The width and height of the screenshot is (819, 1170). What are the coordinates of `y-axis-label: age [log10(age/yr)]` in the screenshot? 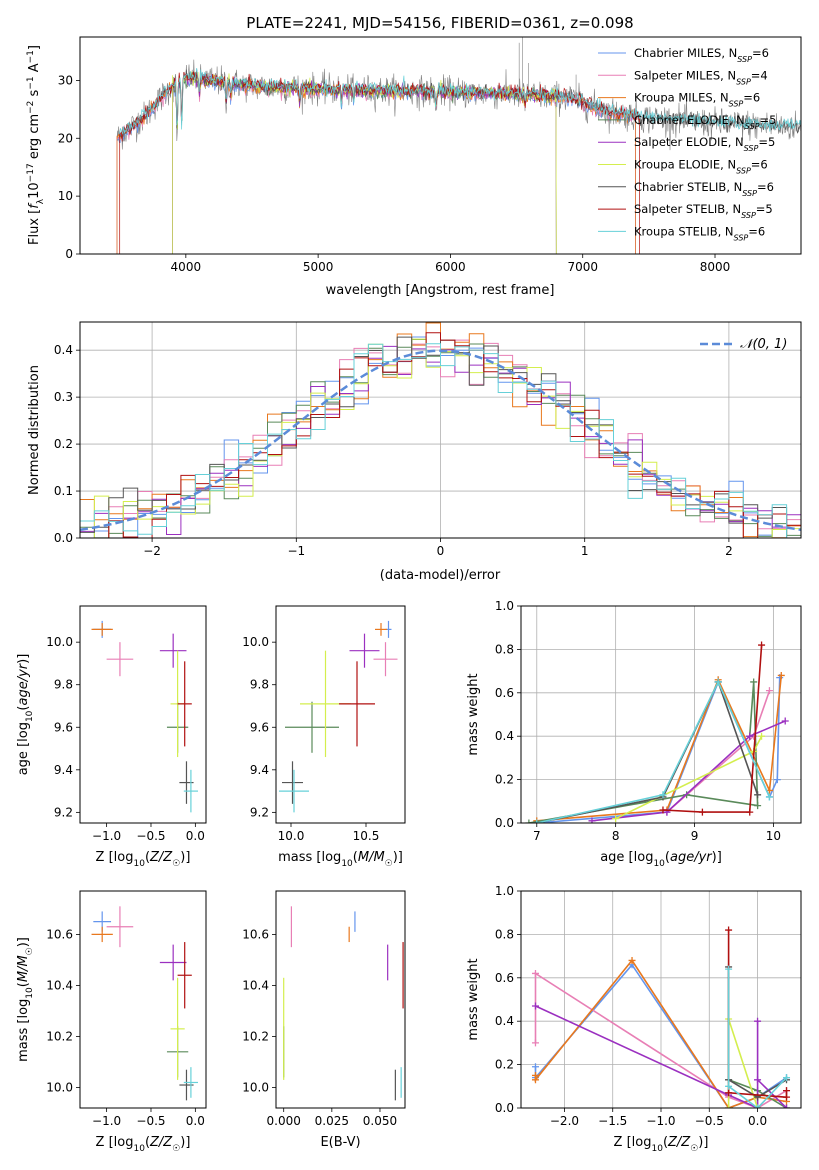 It's located at (25, 715).